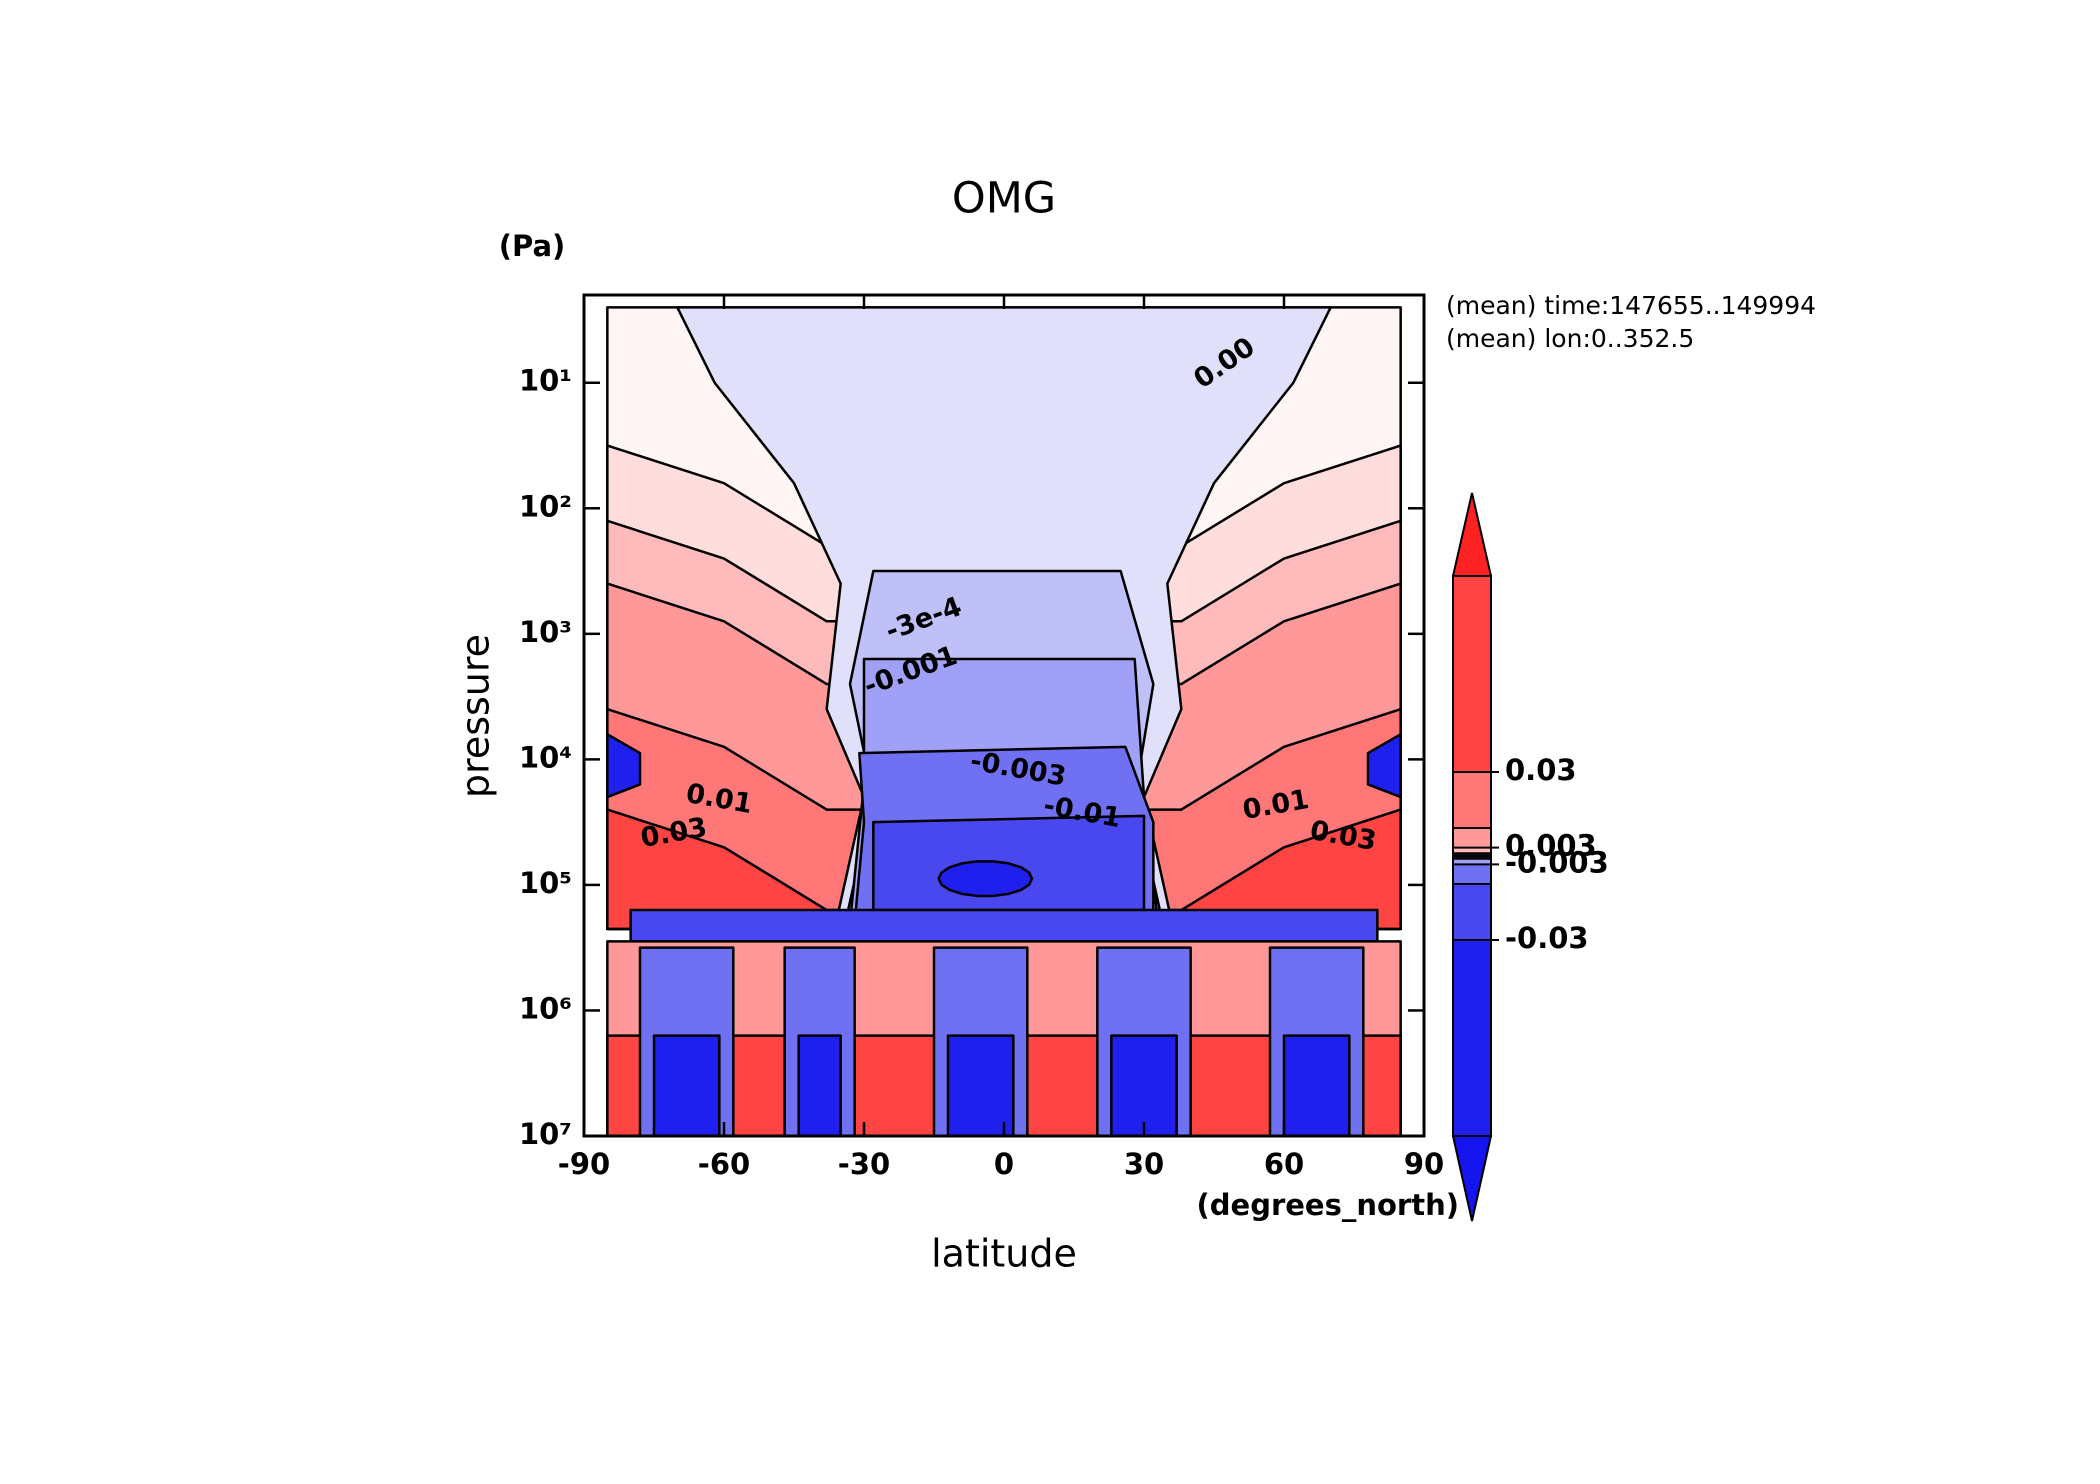 The width and height of the screenshot is (2100, 1484). What do you see at coordinates (545, 381) in the screenshot?
I see `y-tick-label: 10¹` at bounding box center [545, 381].